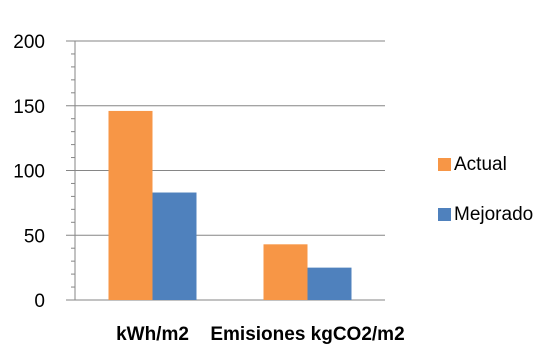 This screenshot has height=350, width=557. Describe the element at coordinates (73, 170) in the screenshot. I see `y-axis-minor-ticks` at that location.